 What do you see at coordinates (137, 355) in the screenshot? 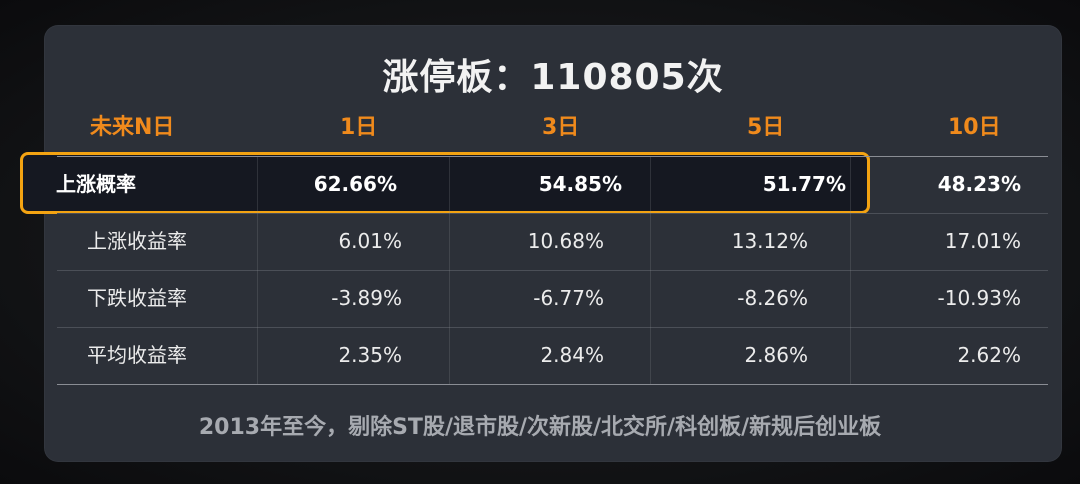
I see `row-label: 平均收益率` at bounding box center [137, 355].